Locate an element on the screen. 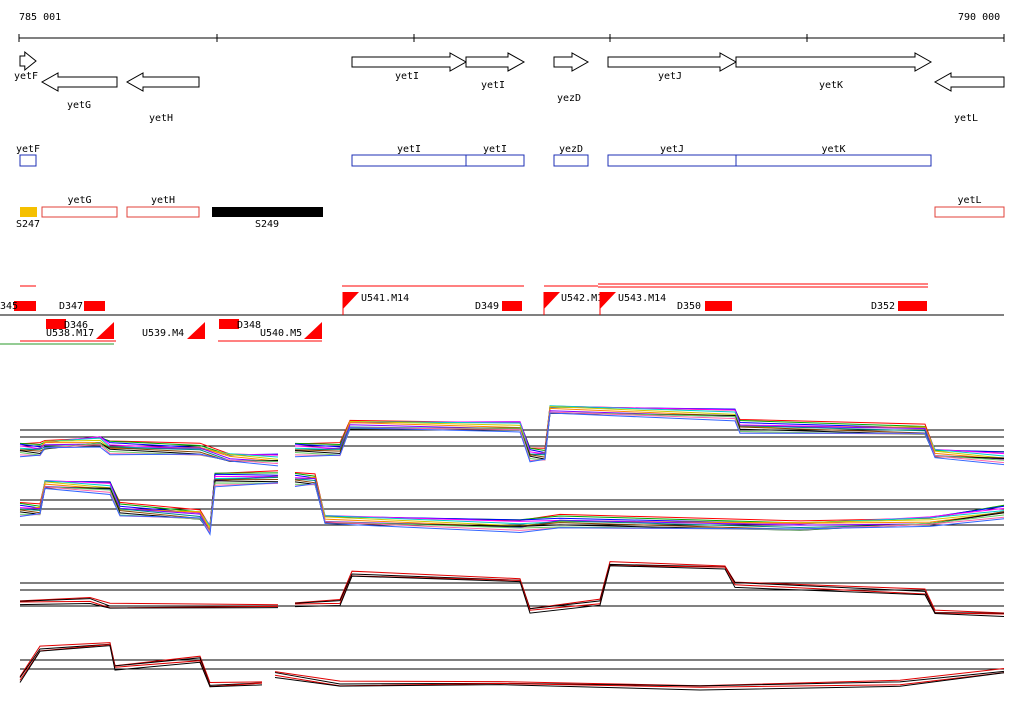  feature-label-upper: 345 is located at coordinates (9, 306).